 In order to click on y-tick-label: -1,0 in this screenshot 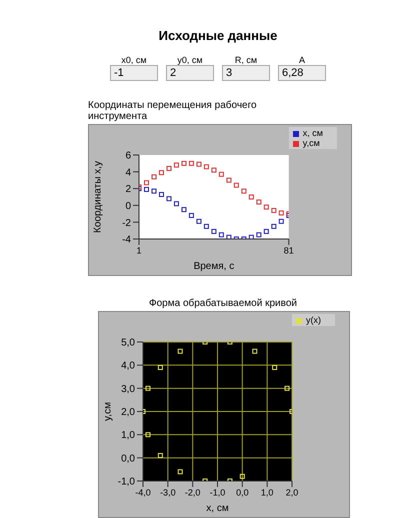, I will do `click(127, 482)`.